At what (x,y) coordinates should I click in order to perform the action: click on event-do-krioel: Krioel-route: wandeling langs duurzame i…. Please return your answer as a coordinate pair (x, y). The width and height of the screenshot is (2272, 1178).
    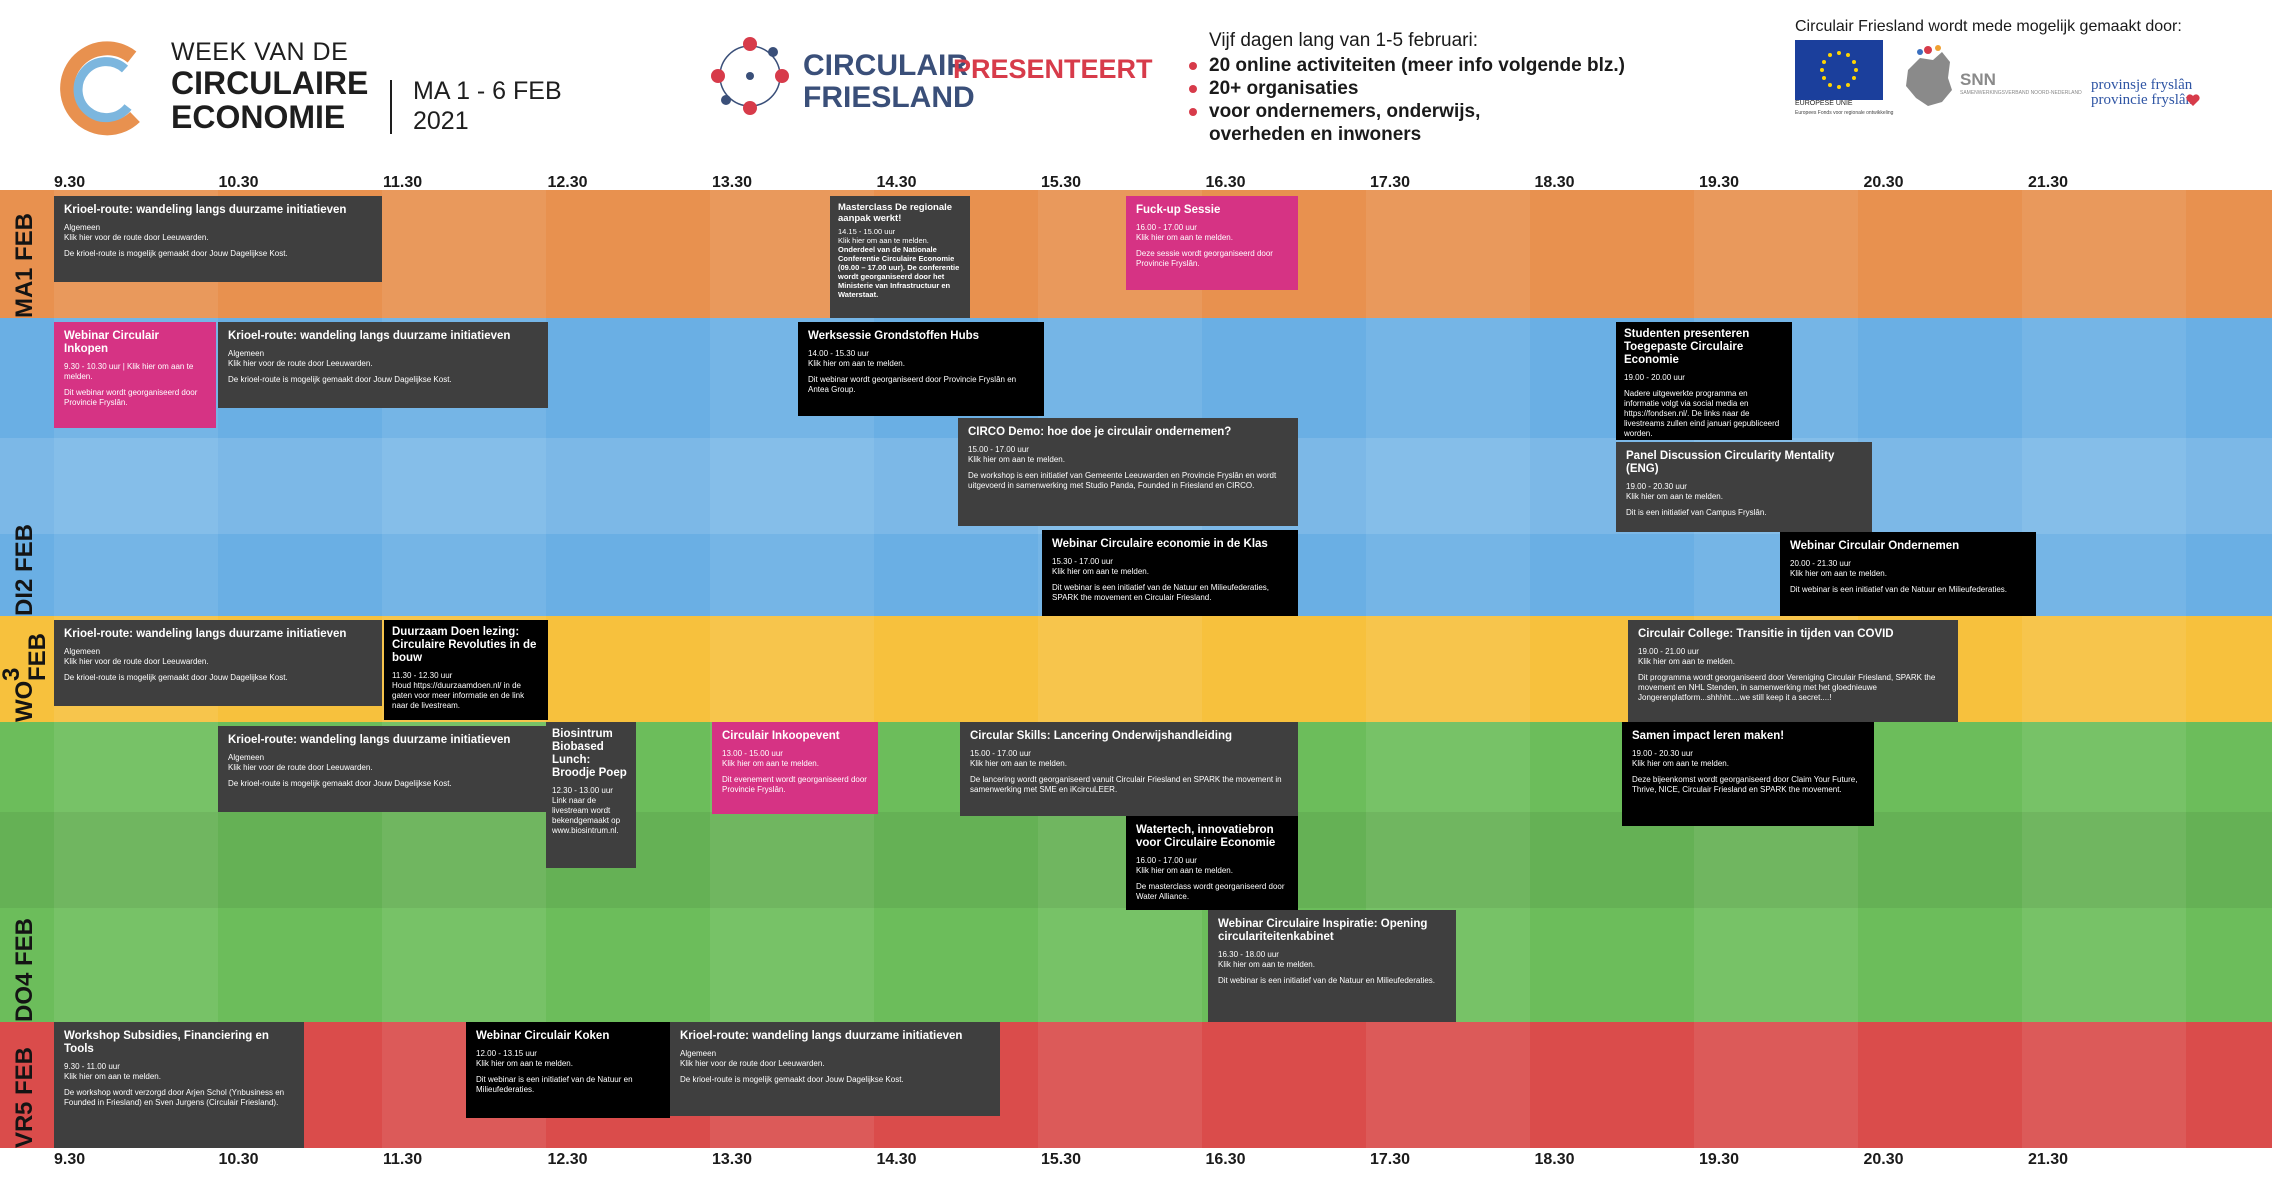
    Looking at the image, I should click on (383, 769).